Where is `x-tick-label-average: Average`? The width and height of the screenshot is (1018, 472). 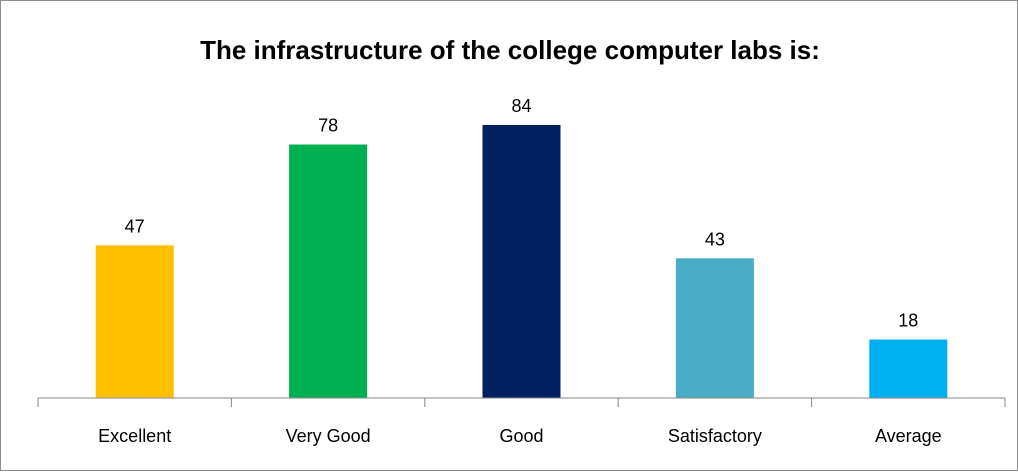 x-tick-label-average: Average is located at coordinates (908, 436).